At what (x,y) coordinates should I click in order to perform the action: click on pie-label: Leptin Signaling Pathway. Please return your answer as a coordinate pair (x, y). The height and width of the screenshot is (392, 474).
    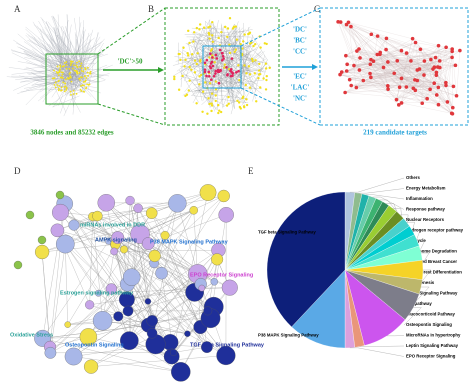
    Looking at the image, I should click on (432, 345).